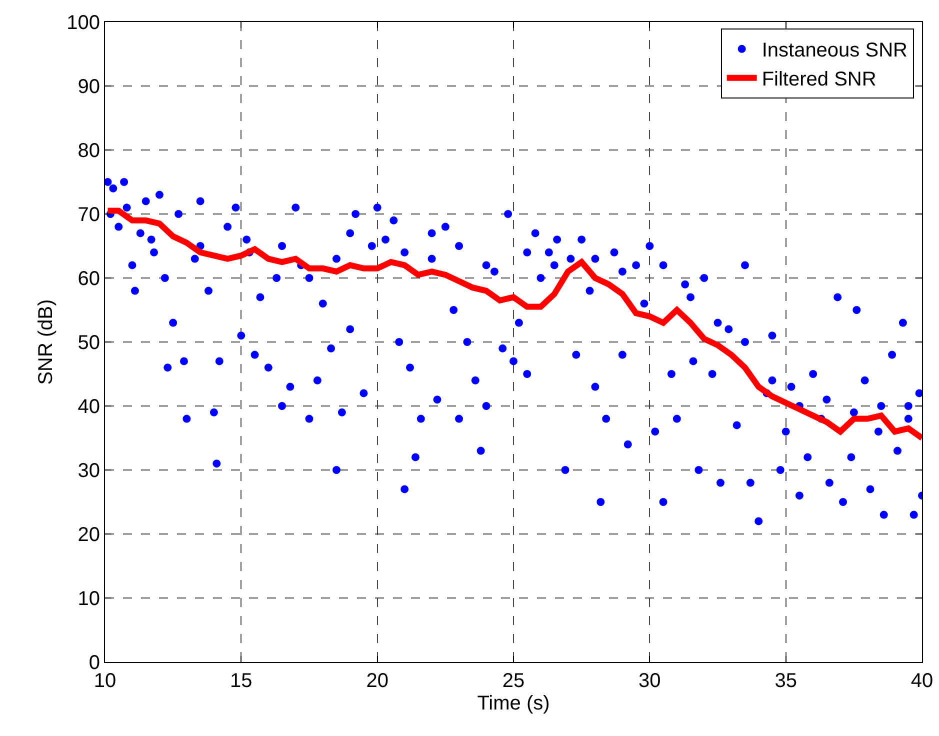 The height and width of the screenshot is (736, 939). What do you see at coordinates (89, 471) in the screenshot?
I see `y-tick-label: 30` at bounding box center [89, 471].